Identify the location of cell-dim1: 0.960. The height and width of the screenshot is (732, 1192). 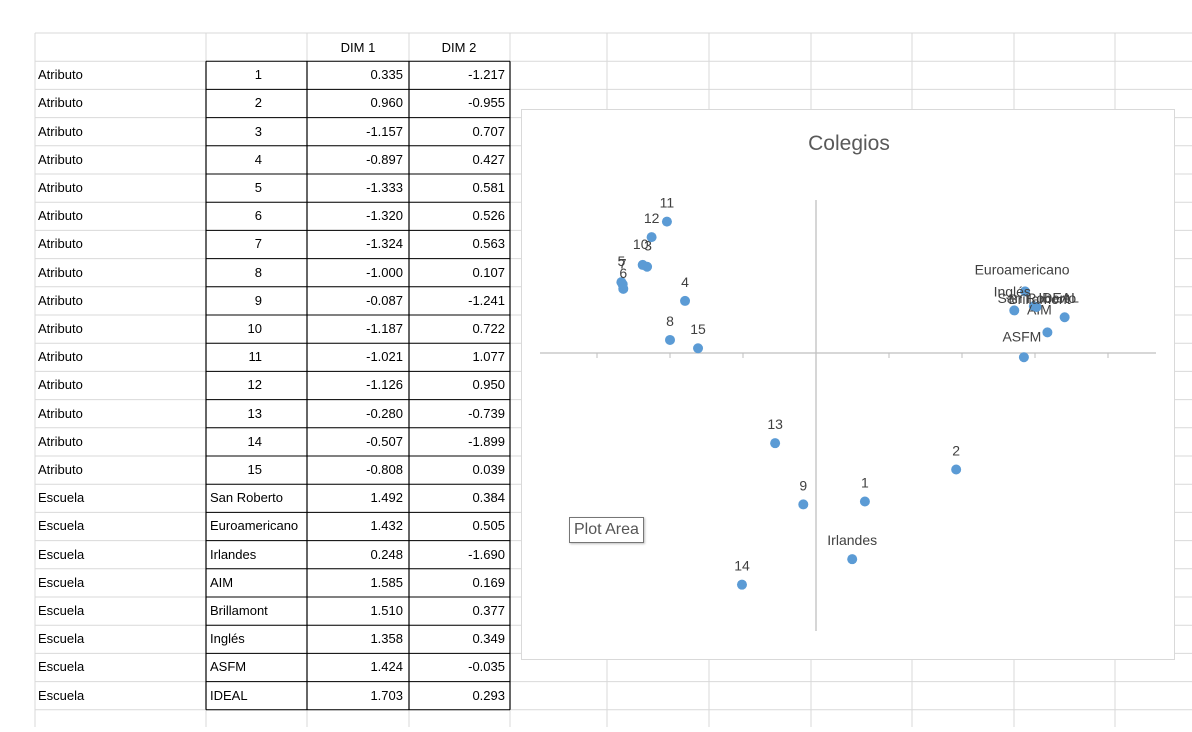
(386, 103).